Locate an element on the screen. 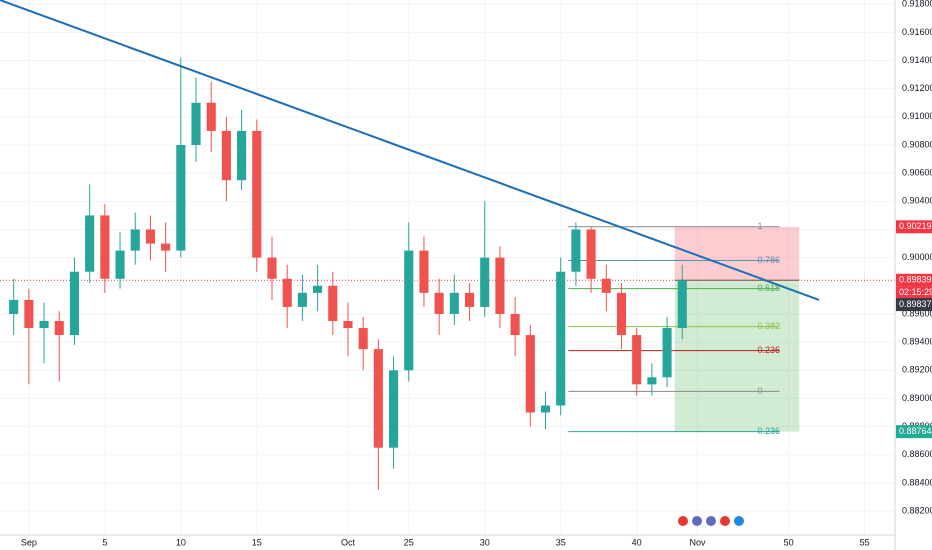 This screenshot has height=550, width=932. countdown-box is located at coordinates (914, 292).